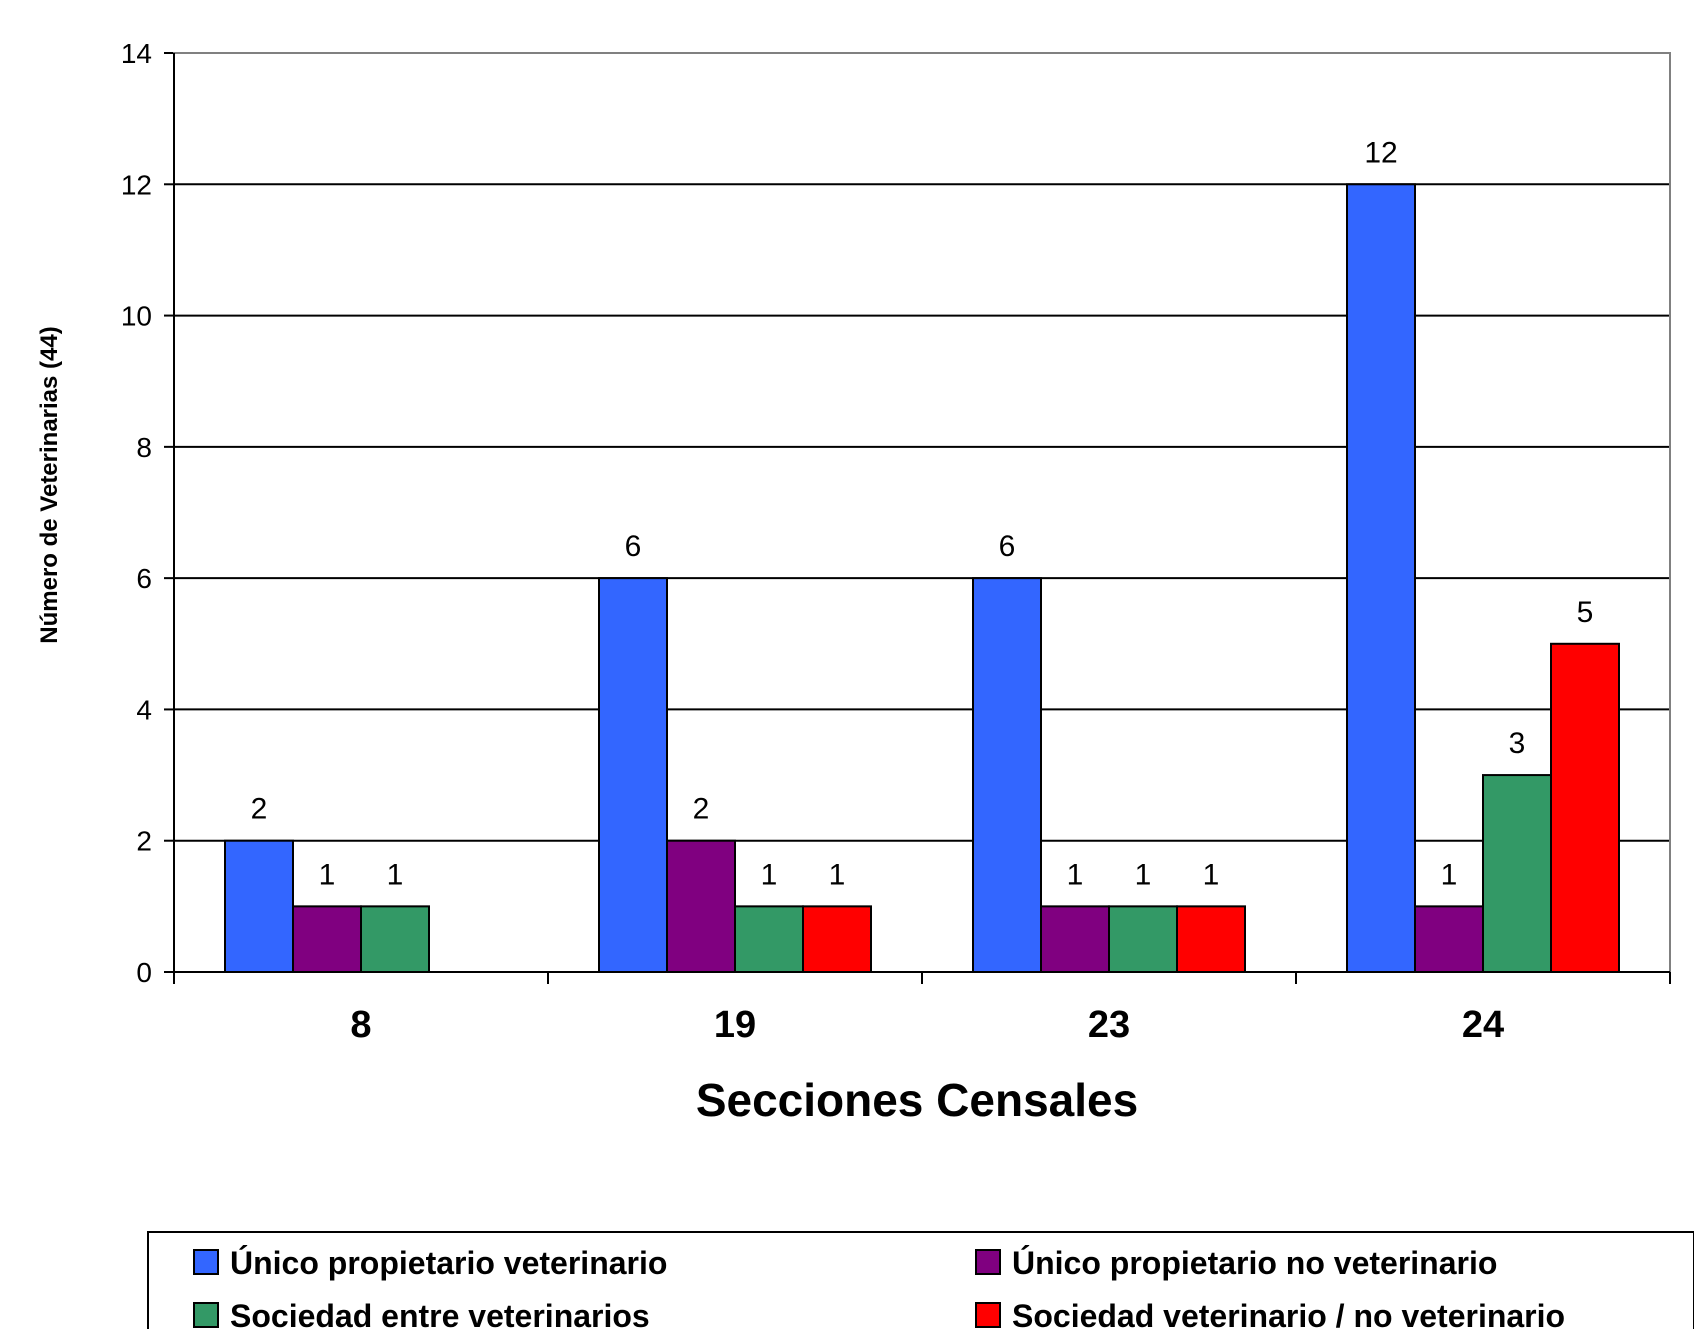 The height and width of the screenshot is (1329, 1694). What do you see at coordinates (136, 184) in the screenshot?
I see `y-tick-label: 12` at bounding box center [136, 184].